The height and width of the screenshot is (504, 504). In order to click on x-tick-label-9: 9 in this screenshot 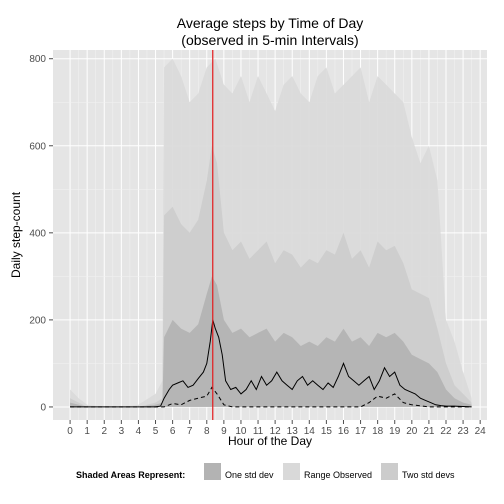, I will do `click(224, 431)`.